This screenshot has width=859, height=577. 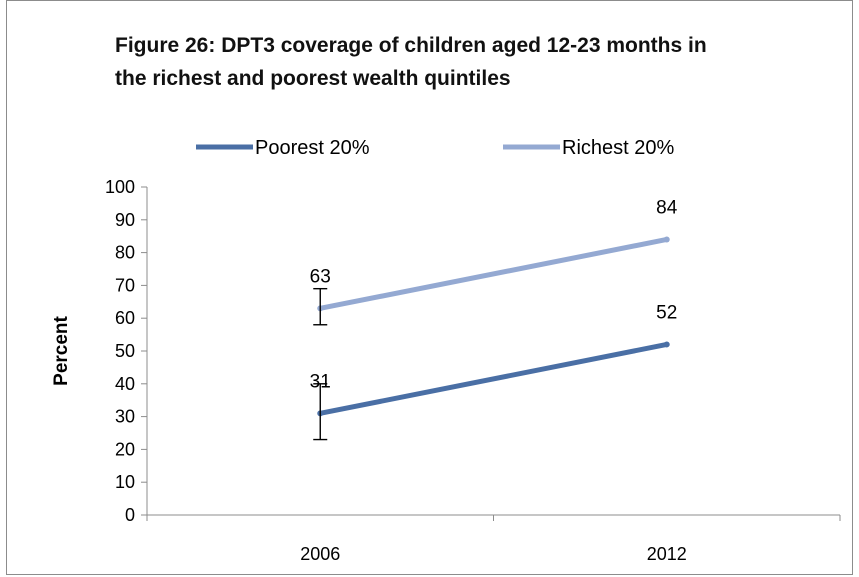 I want to click on y-tick-label: 50, so click(x=125, y=351).